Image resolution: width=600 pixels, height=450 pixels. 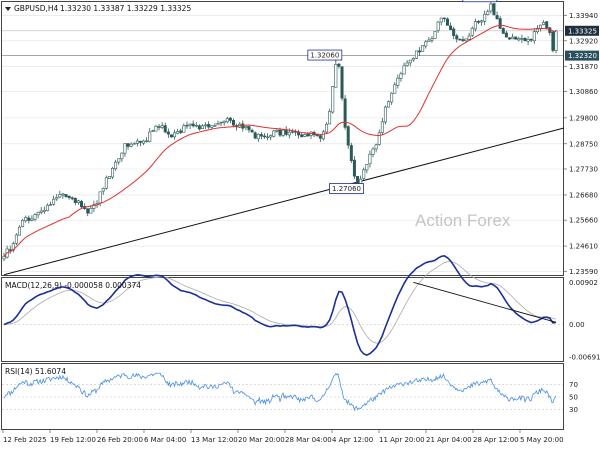 What do you see at coordinates (573, 398) in the screenshot?
I see `rsi-tick-label: 50` at bounding box center [573, 398].